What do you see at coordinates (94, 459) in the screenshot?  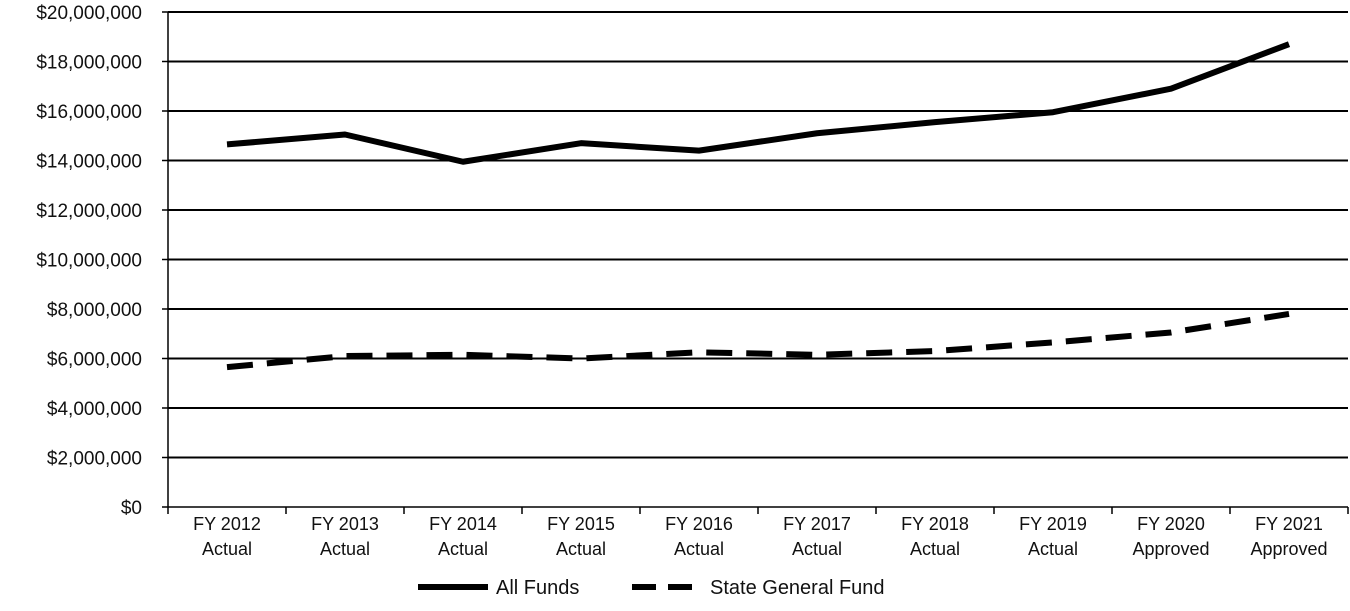 I see `y-tick-label: $2,000,000` at bounding box center [94, 459].